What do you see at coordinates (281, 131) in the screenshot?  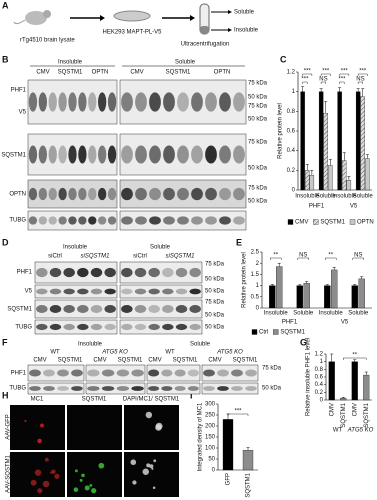 I see `y-axis-label: Relative protein level` at bounding box center [281, 131].